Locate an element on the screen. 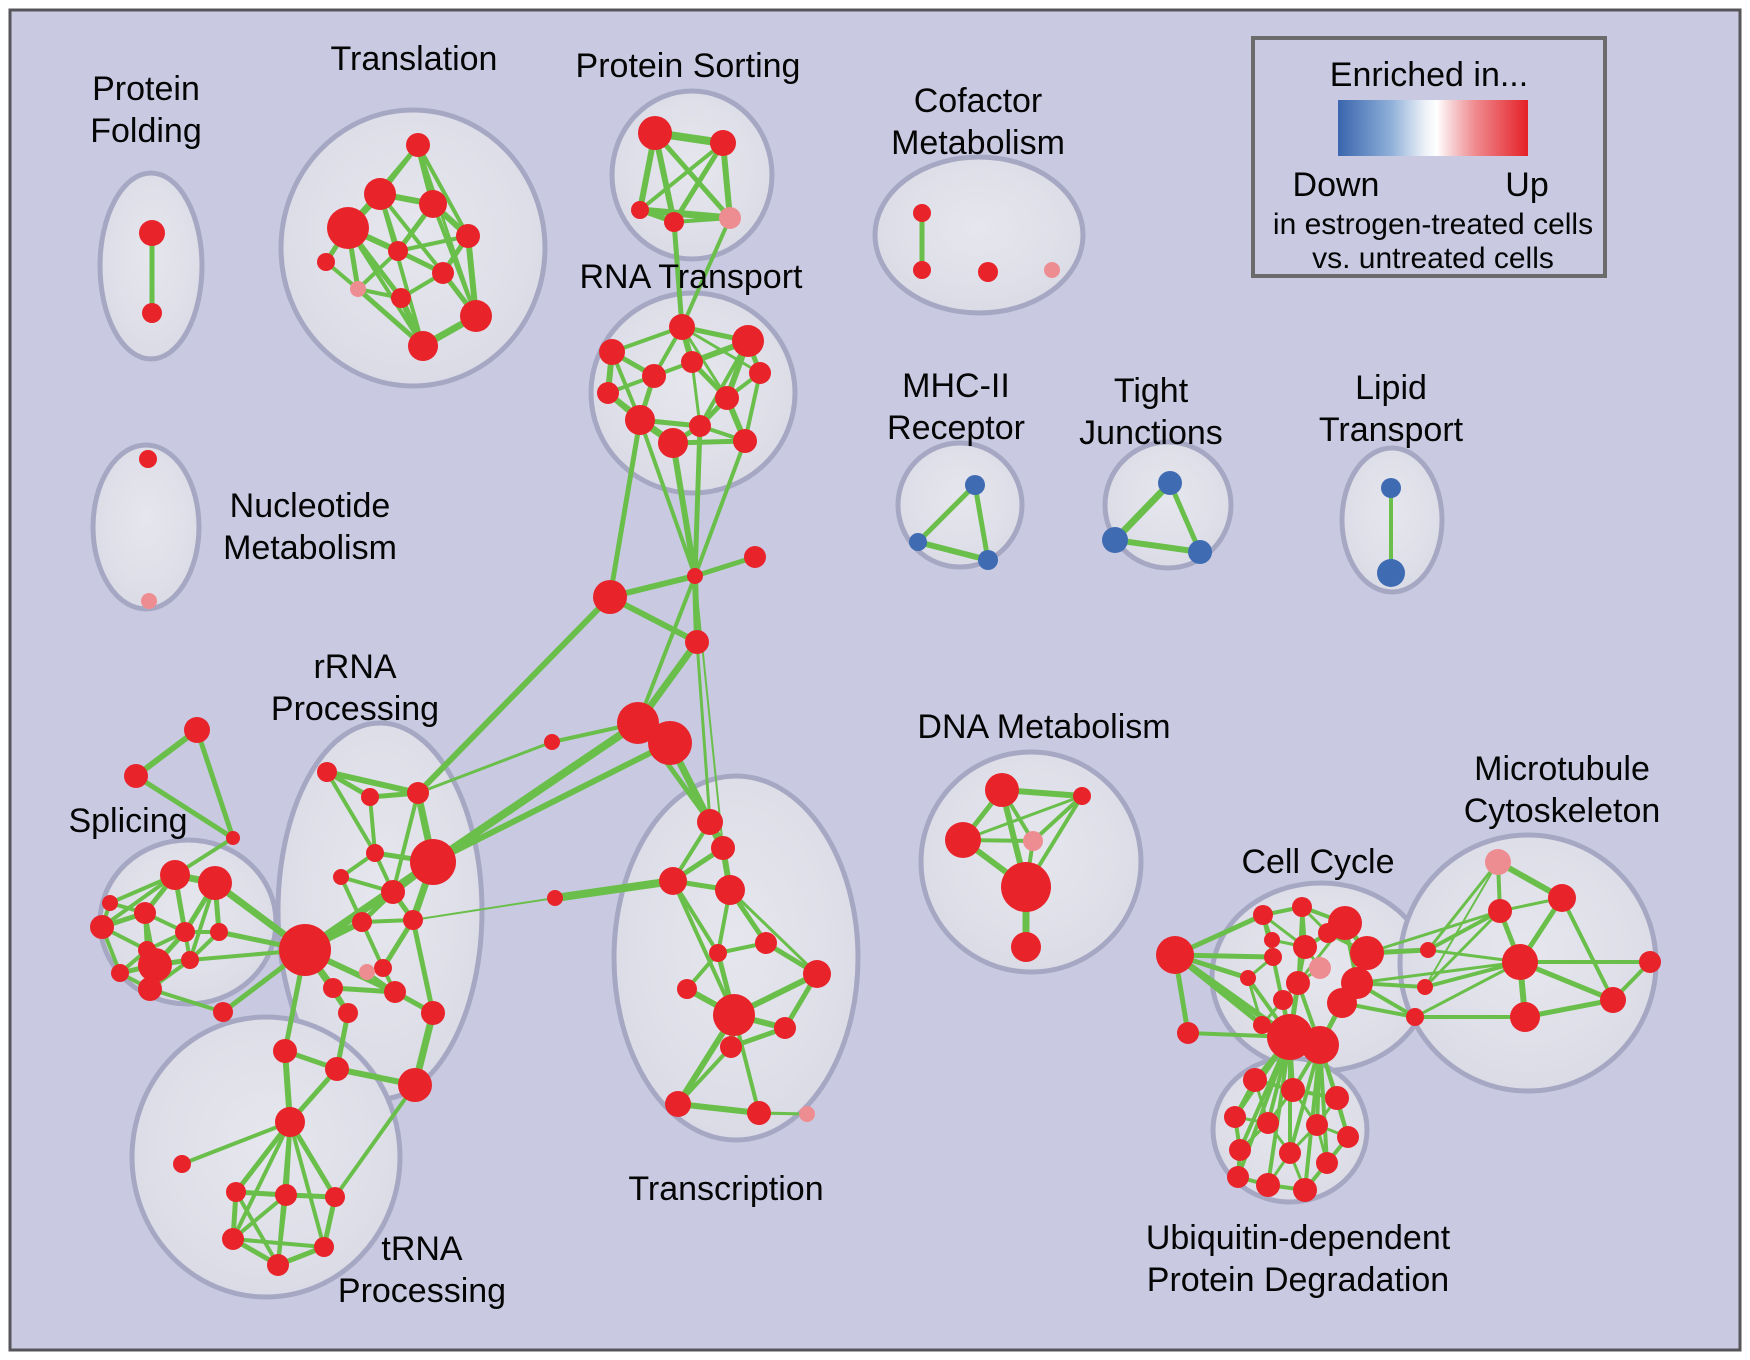  cluster-label-splicing: Splicing is located at coordinates (127, 821).